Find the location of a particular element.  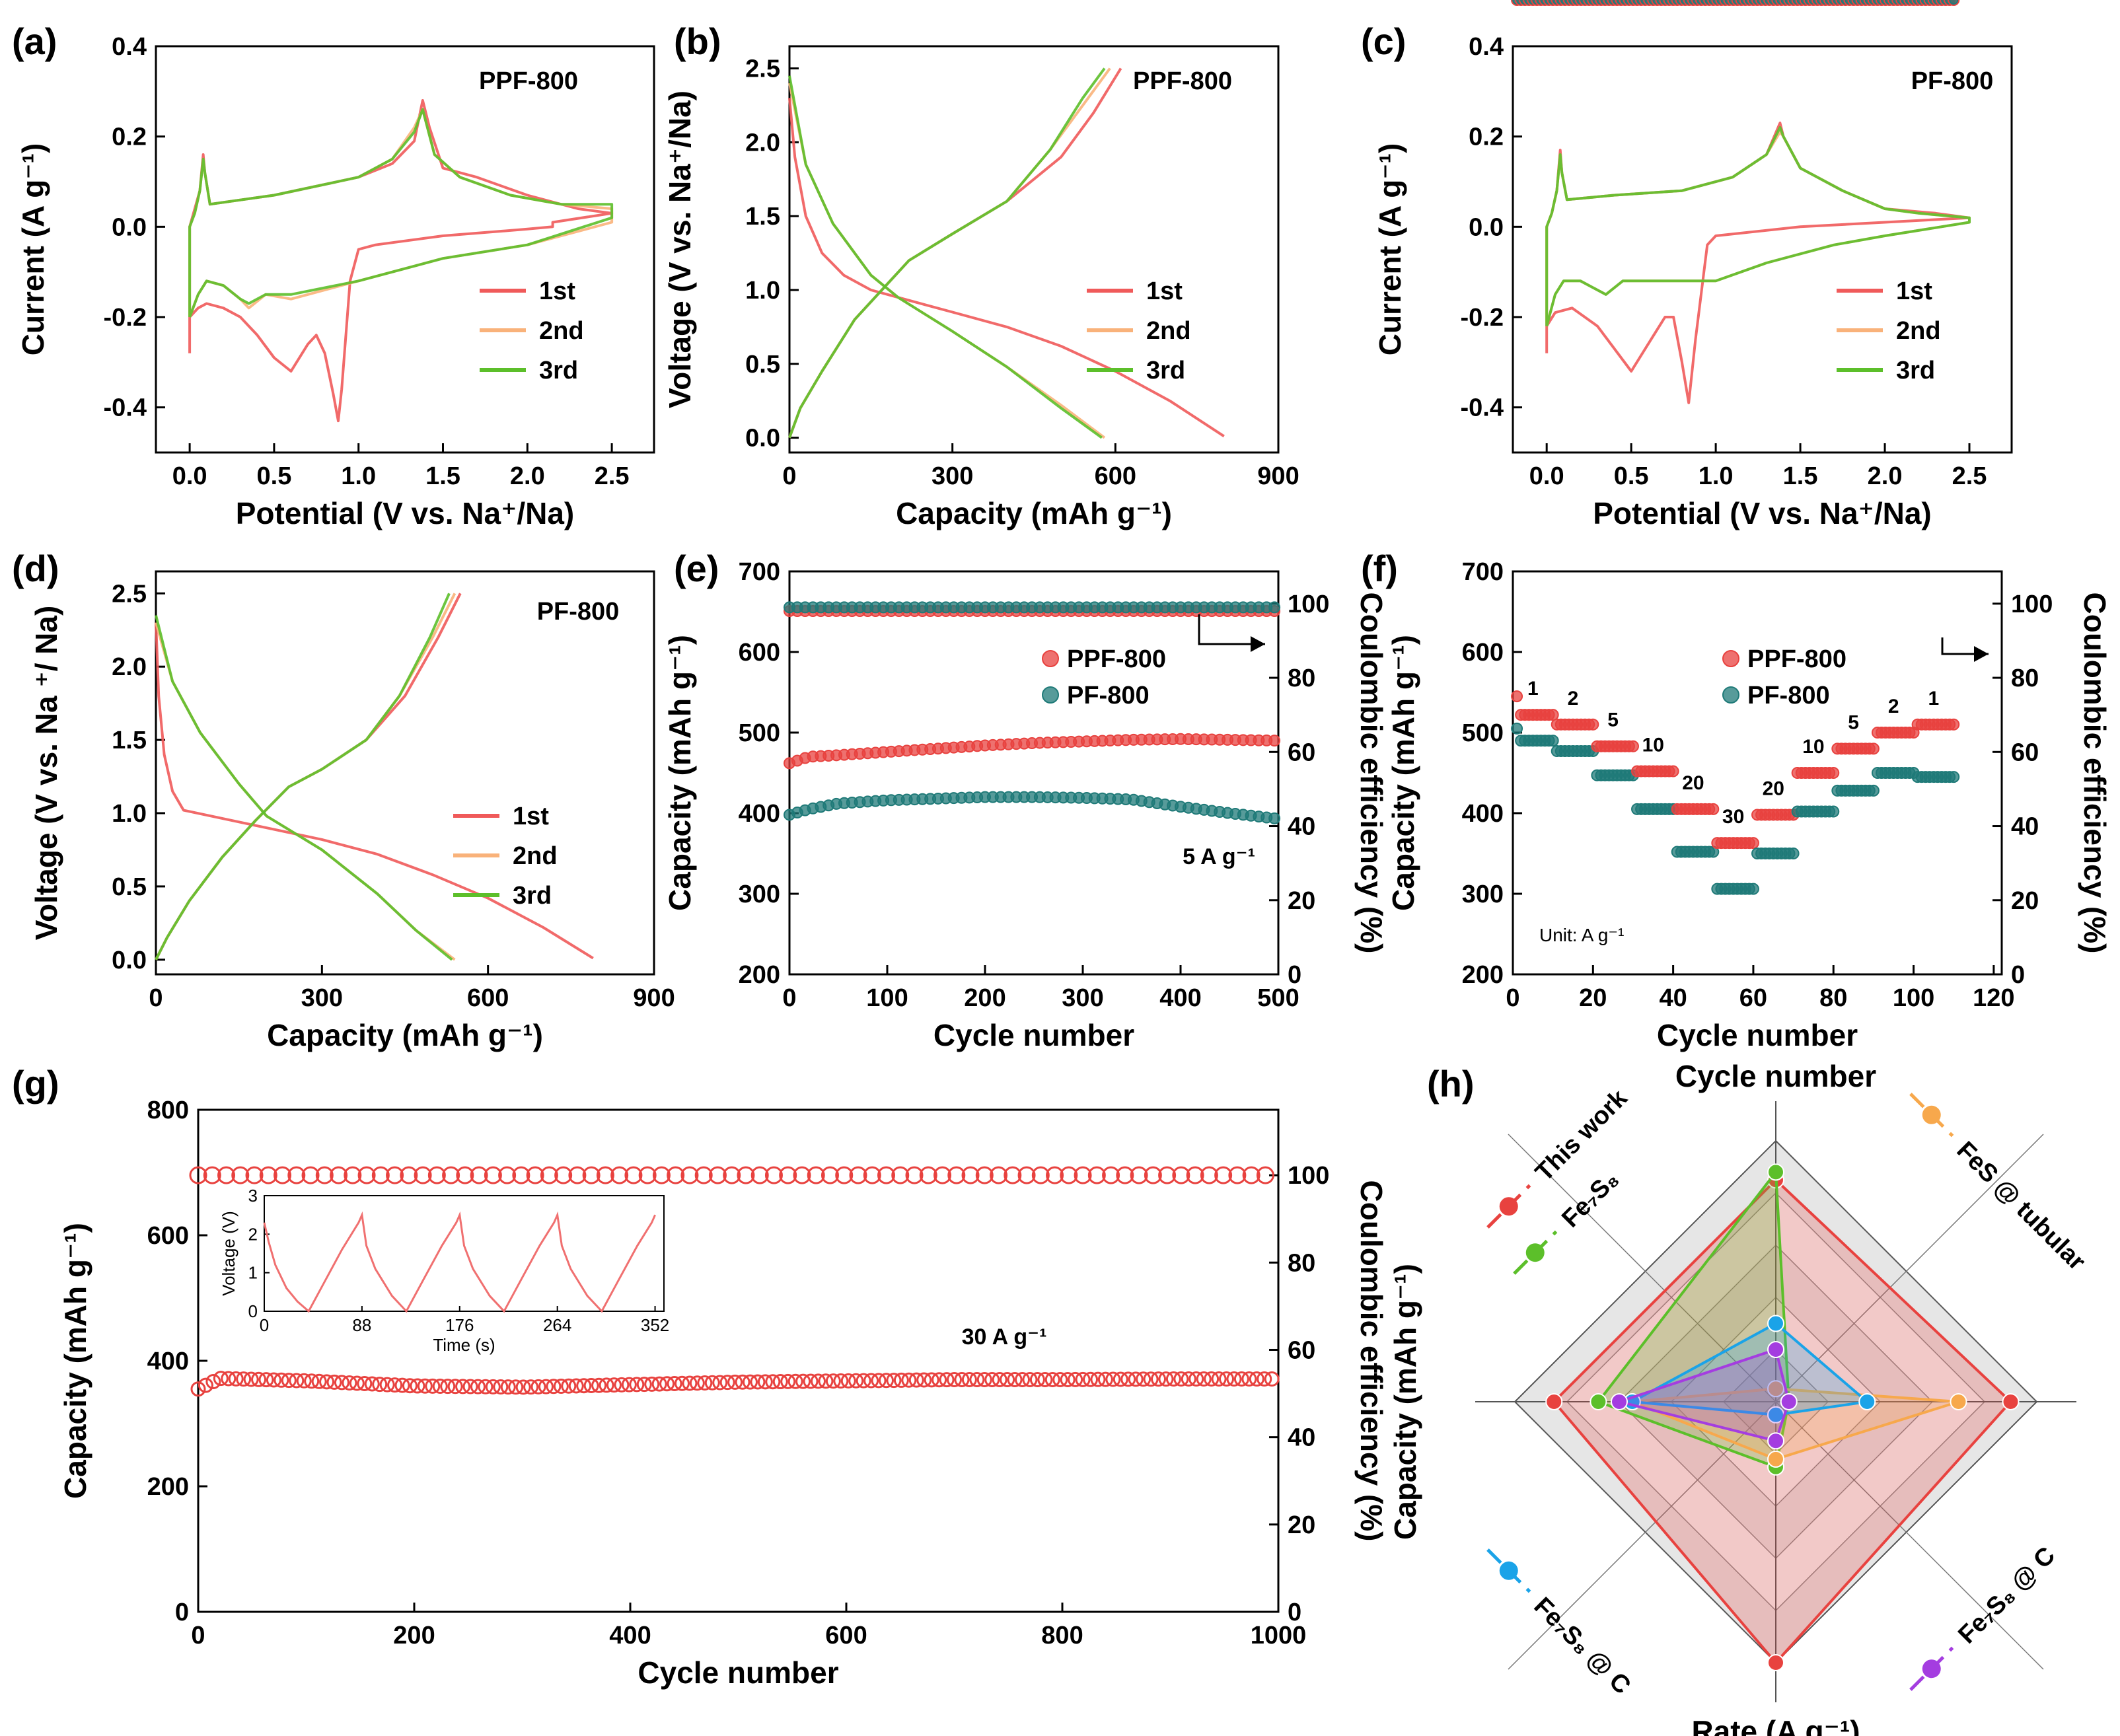

rate-note-g: 30 A g⁻¹ is located at coordinates (1004, 1337).